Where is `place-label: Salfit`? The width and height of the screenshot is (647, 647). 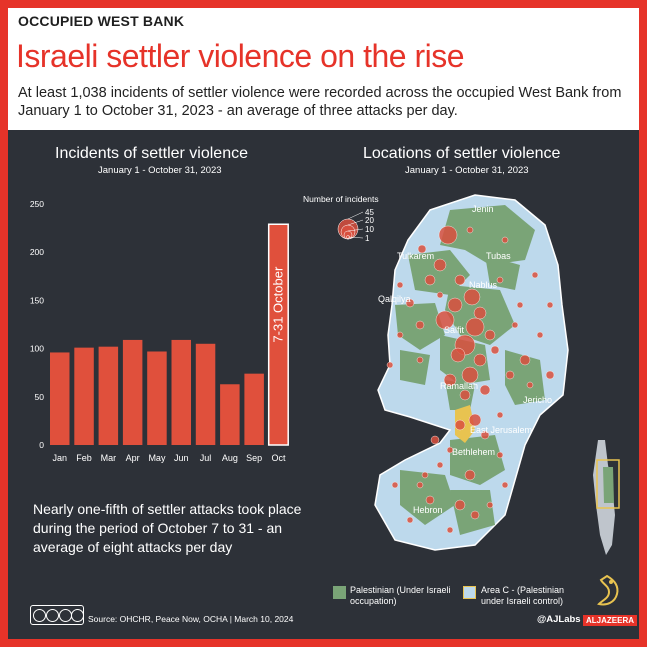
place-label: Salfit is located at coordinates (454, 330).